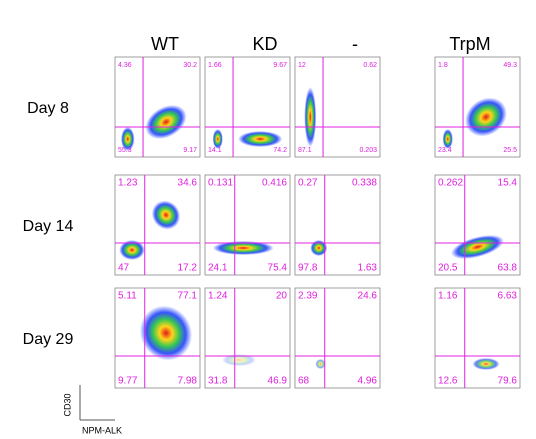  What do you see at coordinates (445, 150) in the screenshot?
I see `quadrant-value: 23.4` at bounding box center [445, 150].